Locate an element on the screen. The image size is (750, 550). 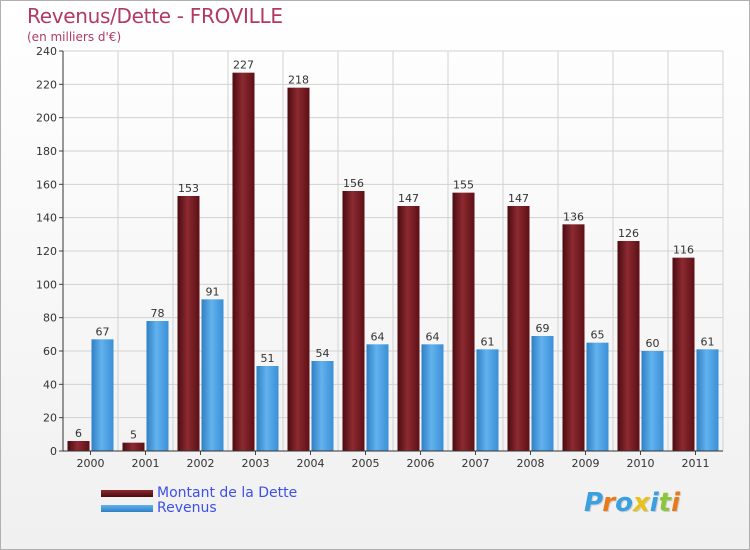
x-tick-label: 2010 is located at coordinates (641, 463).